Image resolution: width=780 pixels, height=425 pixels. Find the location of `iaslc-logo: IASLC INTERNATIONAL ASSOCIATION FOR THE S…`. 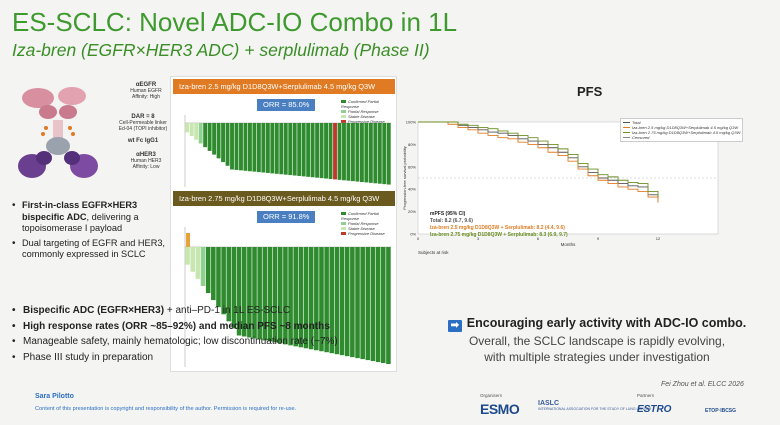

iaslc-logo: IASLC INTERNATIONAL ASSOCIATION FOR THE S… is located at coordinates (595, 405).